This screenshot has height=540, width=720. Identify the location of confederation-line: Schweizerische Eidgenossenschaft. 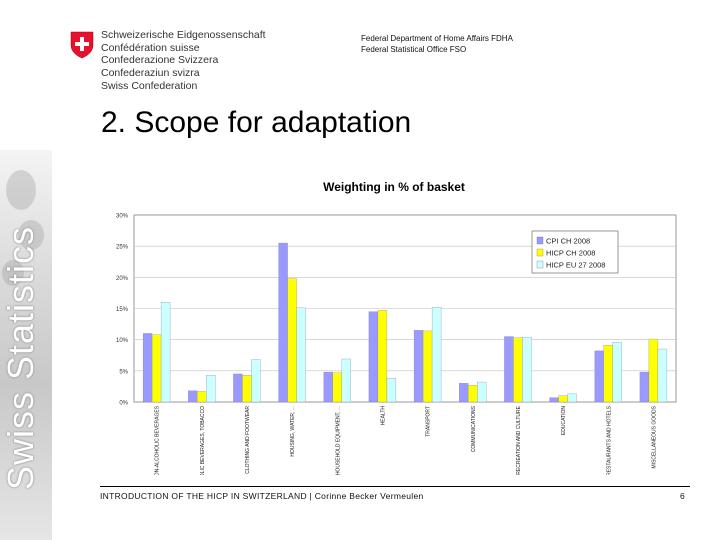
(183, 35).